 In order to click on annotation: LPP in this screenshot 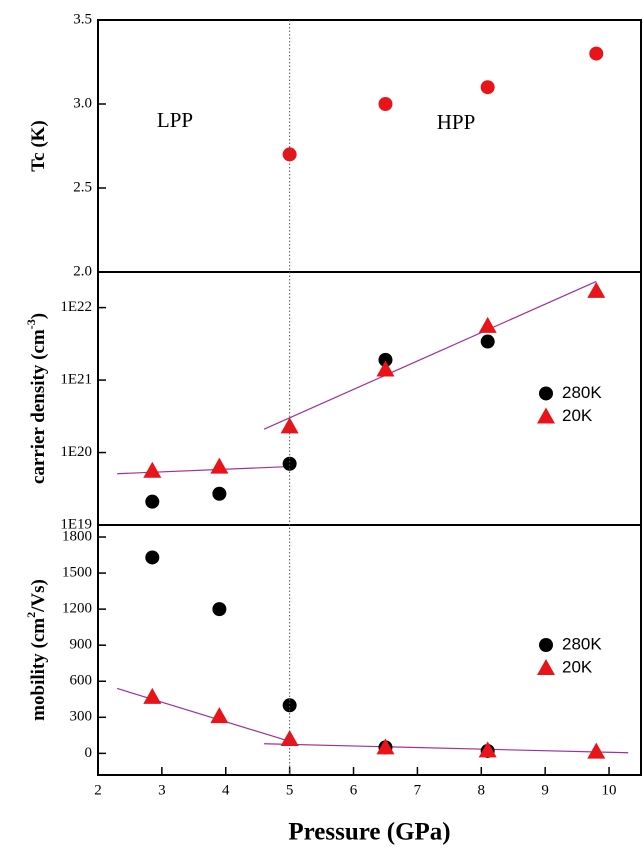, I will do `click(175, 120)`.